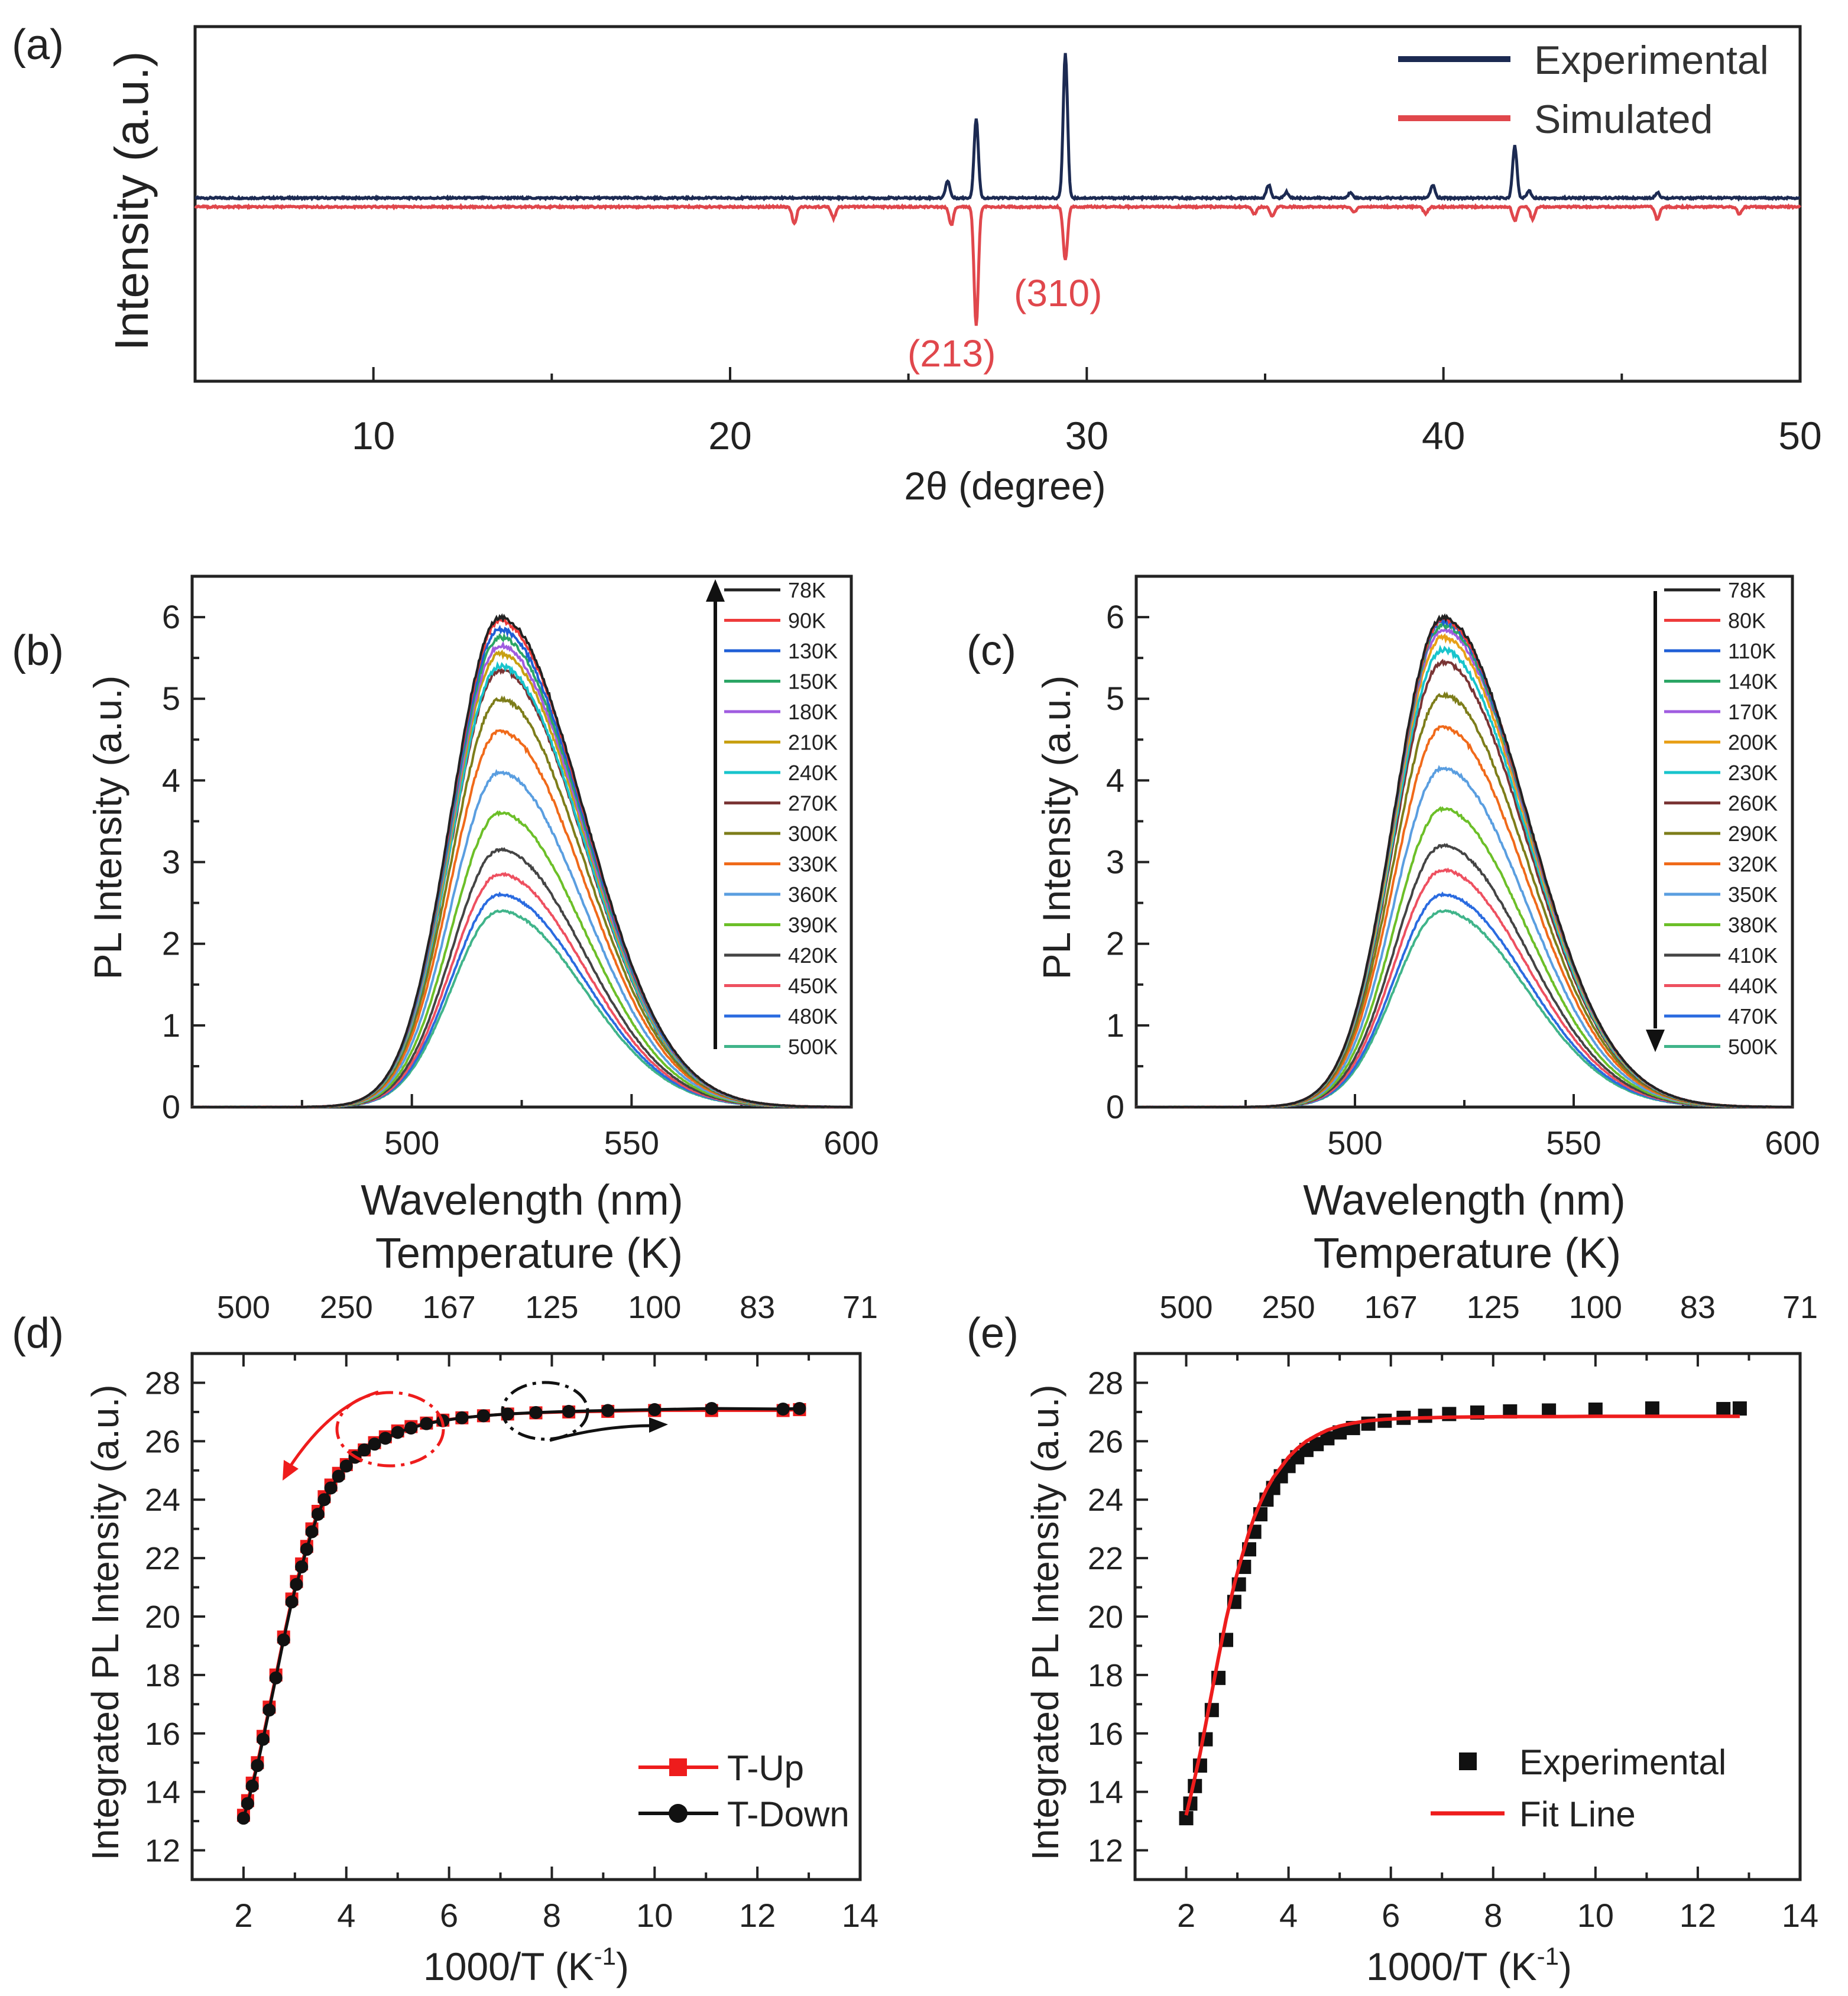  Describe the element at coordinates (951, 353) in the screenshot. I see `annotation-213: (213)` at that location.